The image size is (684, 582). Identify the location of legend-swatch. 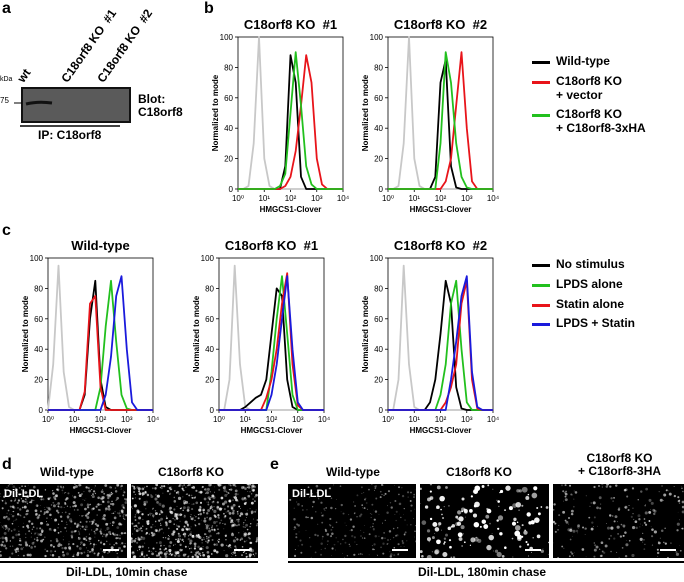
(541, 285).